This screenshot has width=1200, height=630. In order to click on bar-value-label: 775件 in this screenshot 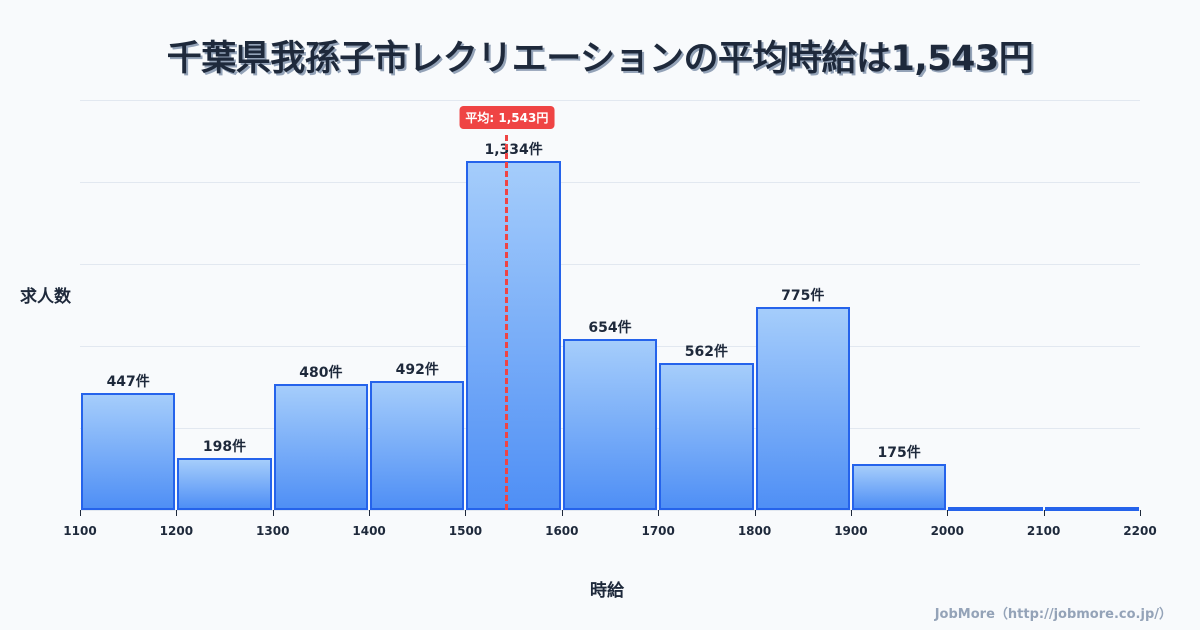, I will do `click(803, 296)`.